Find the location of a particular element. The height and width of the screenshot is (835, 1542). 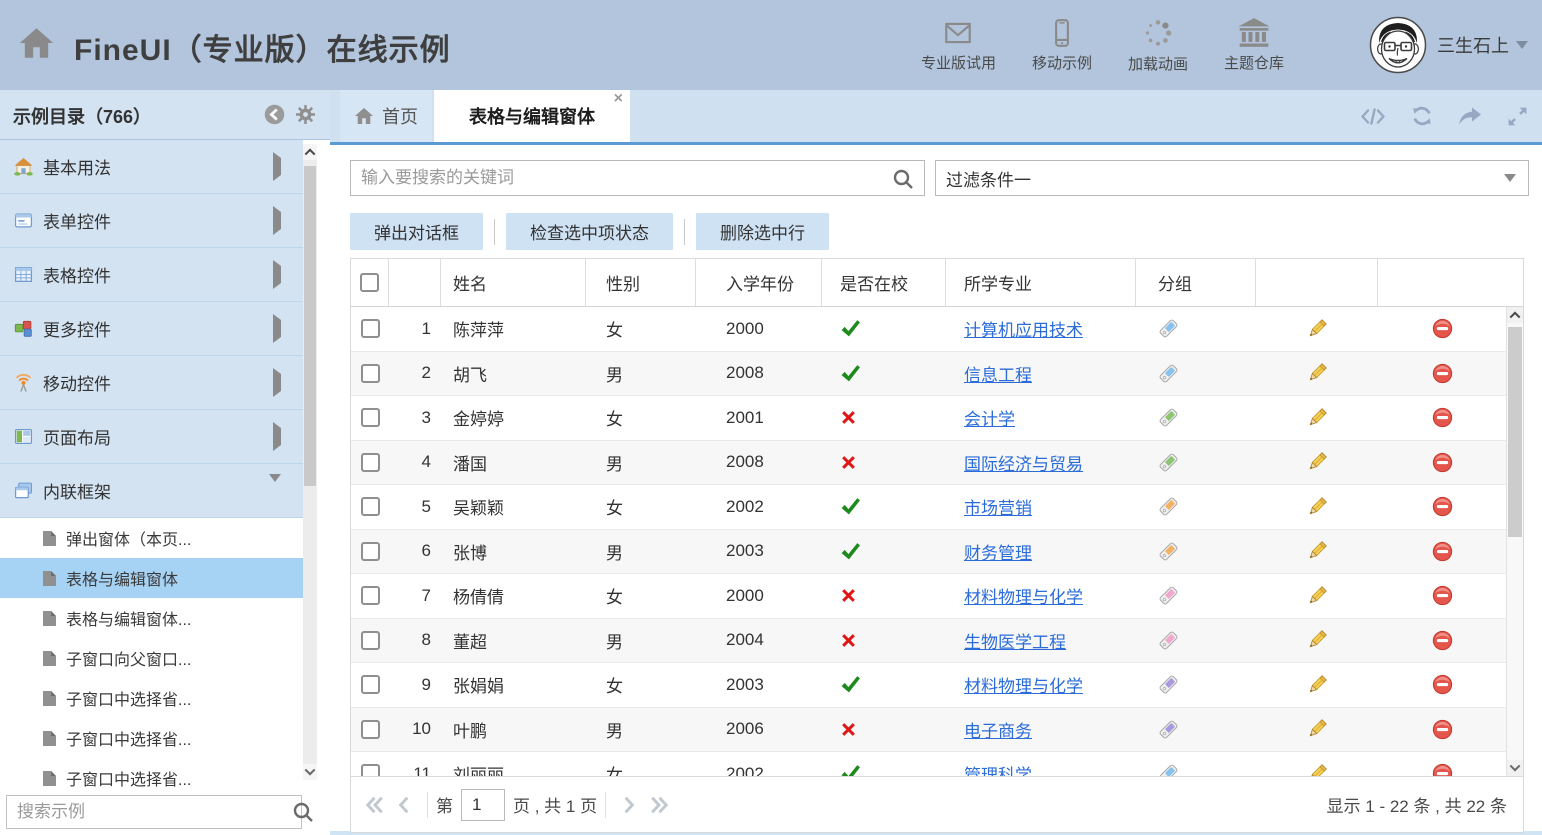

tab-grid-edit-window: 表格与编辑窗体 × is located at coordinates (532, 116).